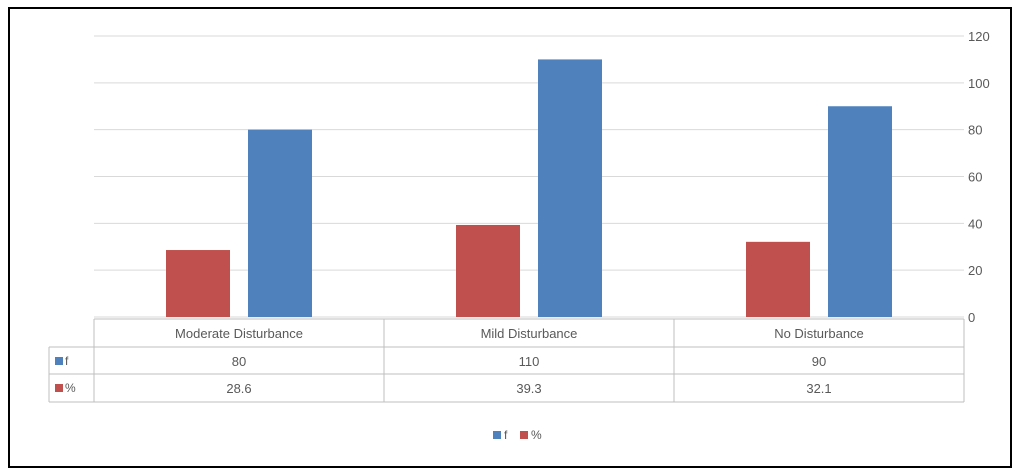 The width and height of the screenshot is (1017, 471). I want to click on table-cell-value: 28.6, so click(238, 388).